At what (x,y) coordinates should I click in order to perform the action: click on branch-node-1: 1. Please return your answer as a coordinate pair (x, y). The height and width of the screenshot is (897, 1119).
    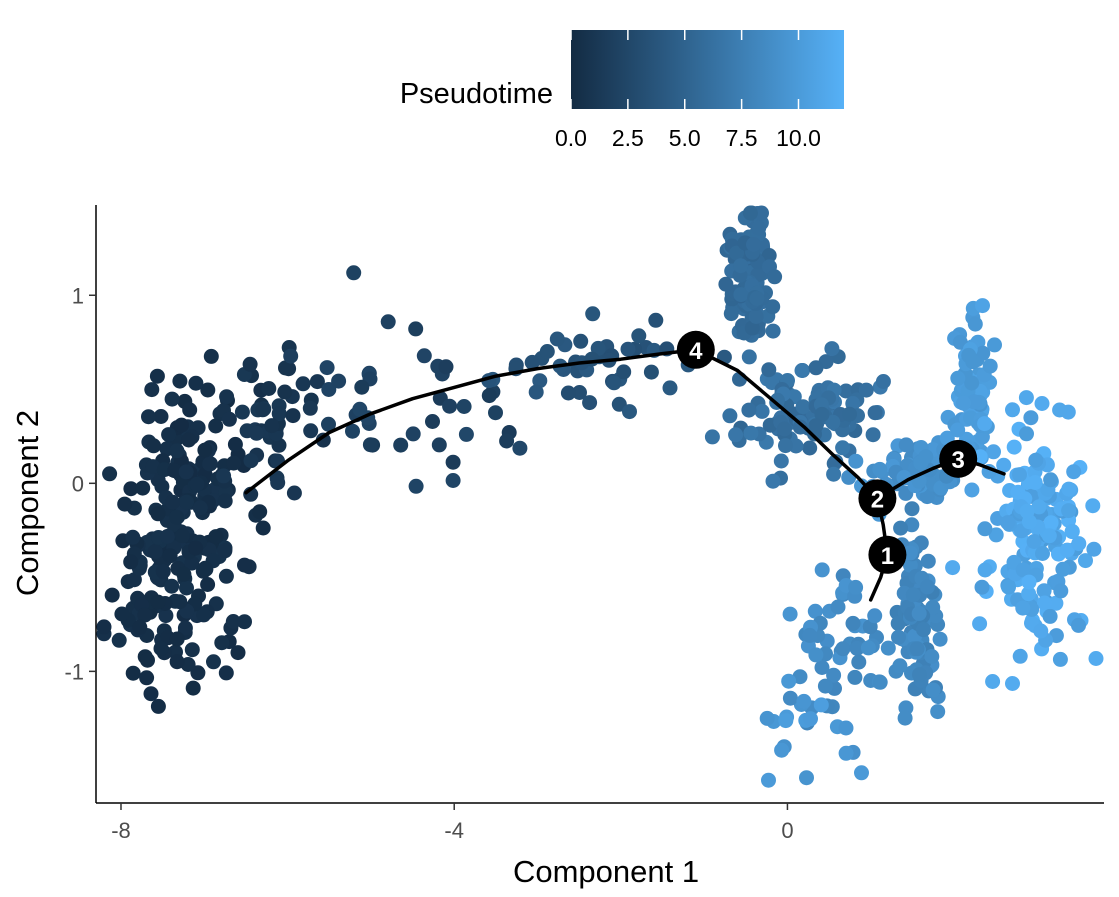
    Looking at the image, I should click on (887, 554).